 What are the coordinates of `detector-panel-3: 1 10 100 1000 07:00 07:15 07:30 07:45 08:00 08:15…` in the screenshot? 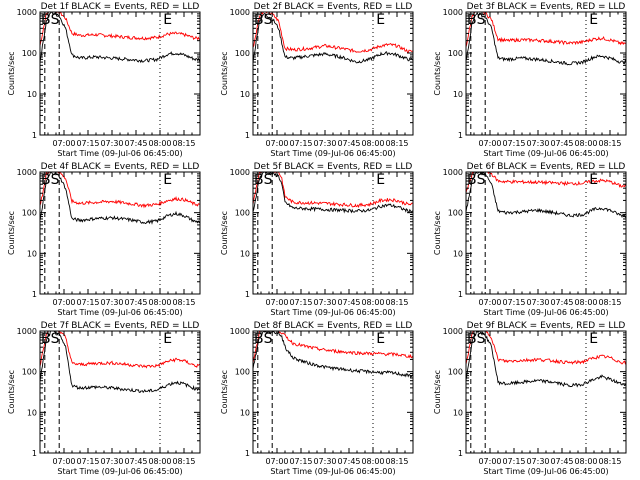 It's located at (530, 80).